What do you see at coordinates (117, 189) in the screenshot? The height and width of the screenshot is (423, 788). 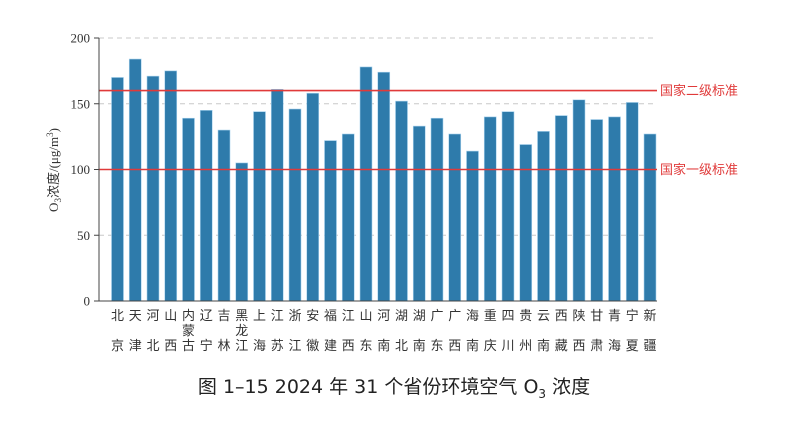 I see `bar-北京` at bounding box center [117, 189].